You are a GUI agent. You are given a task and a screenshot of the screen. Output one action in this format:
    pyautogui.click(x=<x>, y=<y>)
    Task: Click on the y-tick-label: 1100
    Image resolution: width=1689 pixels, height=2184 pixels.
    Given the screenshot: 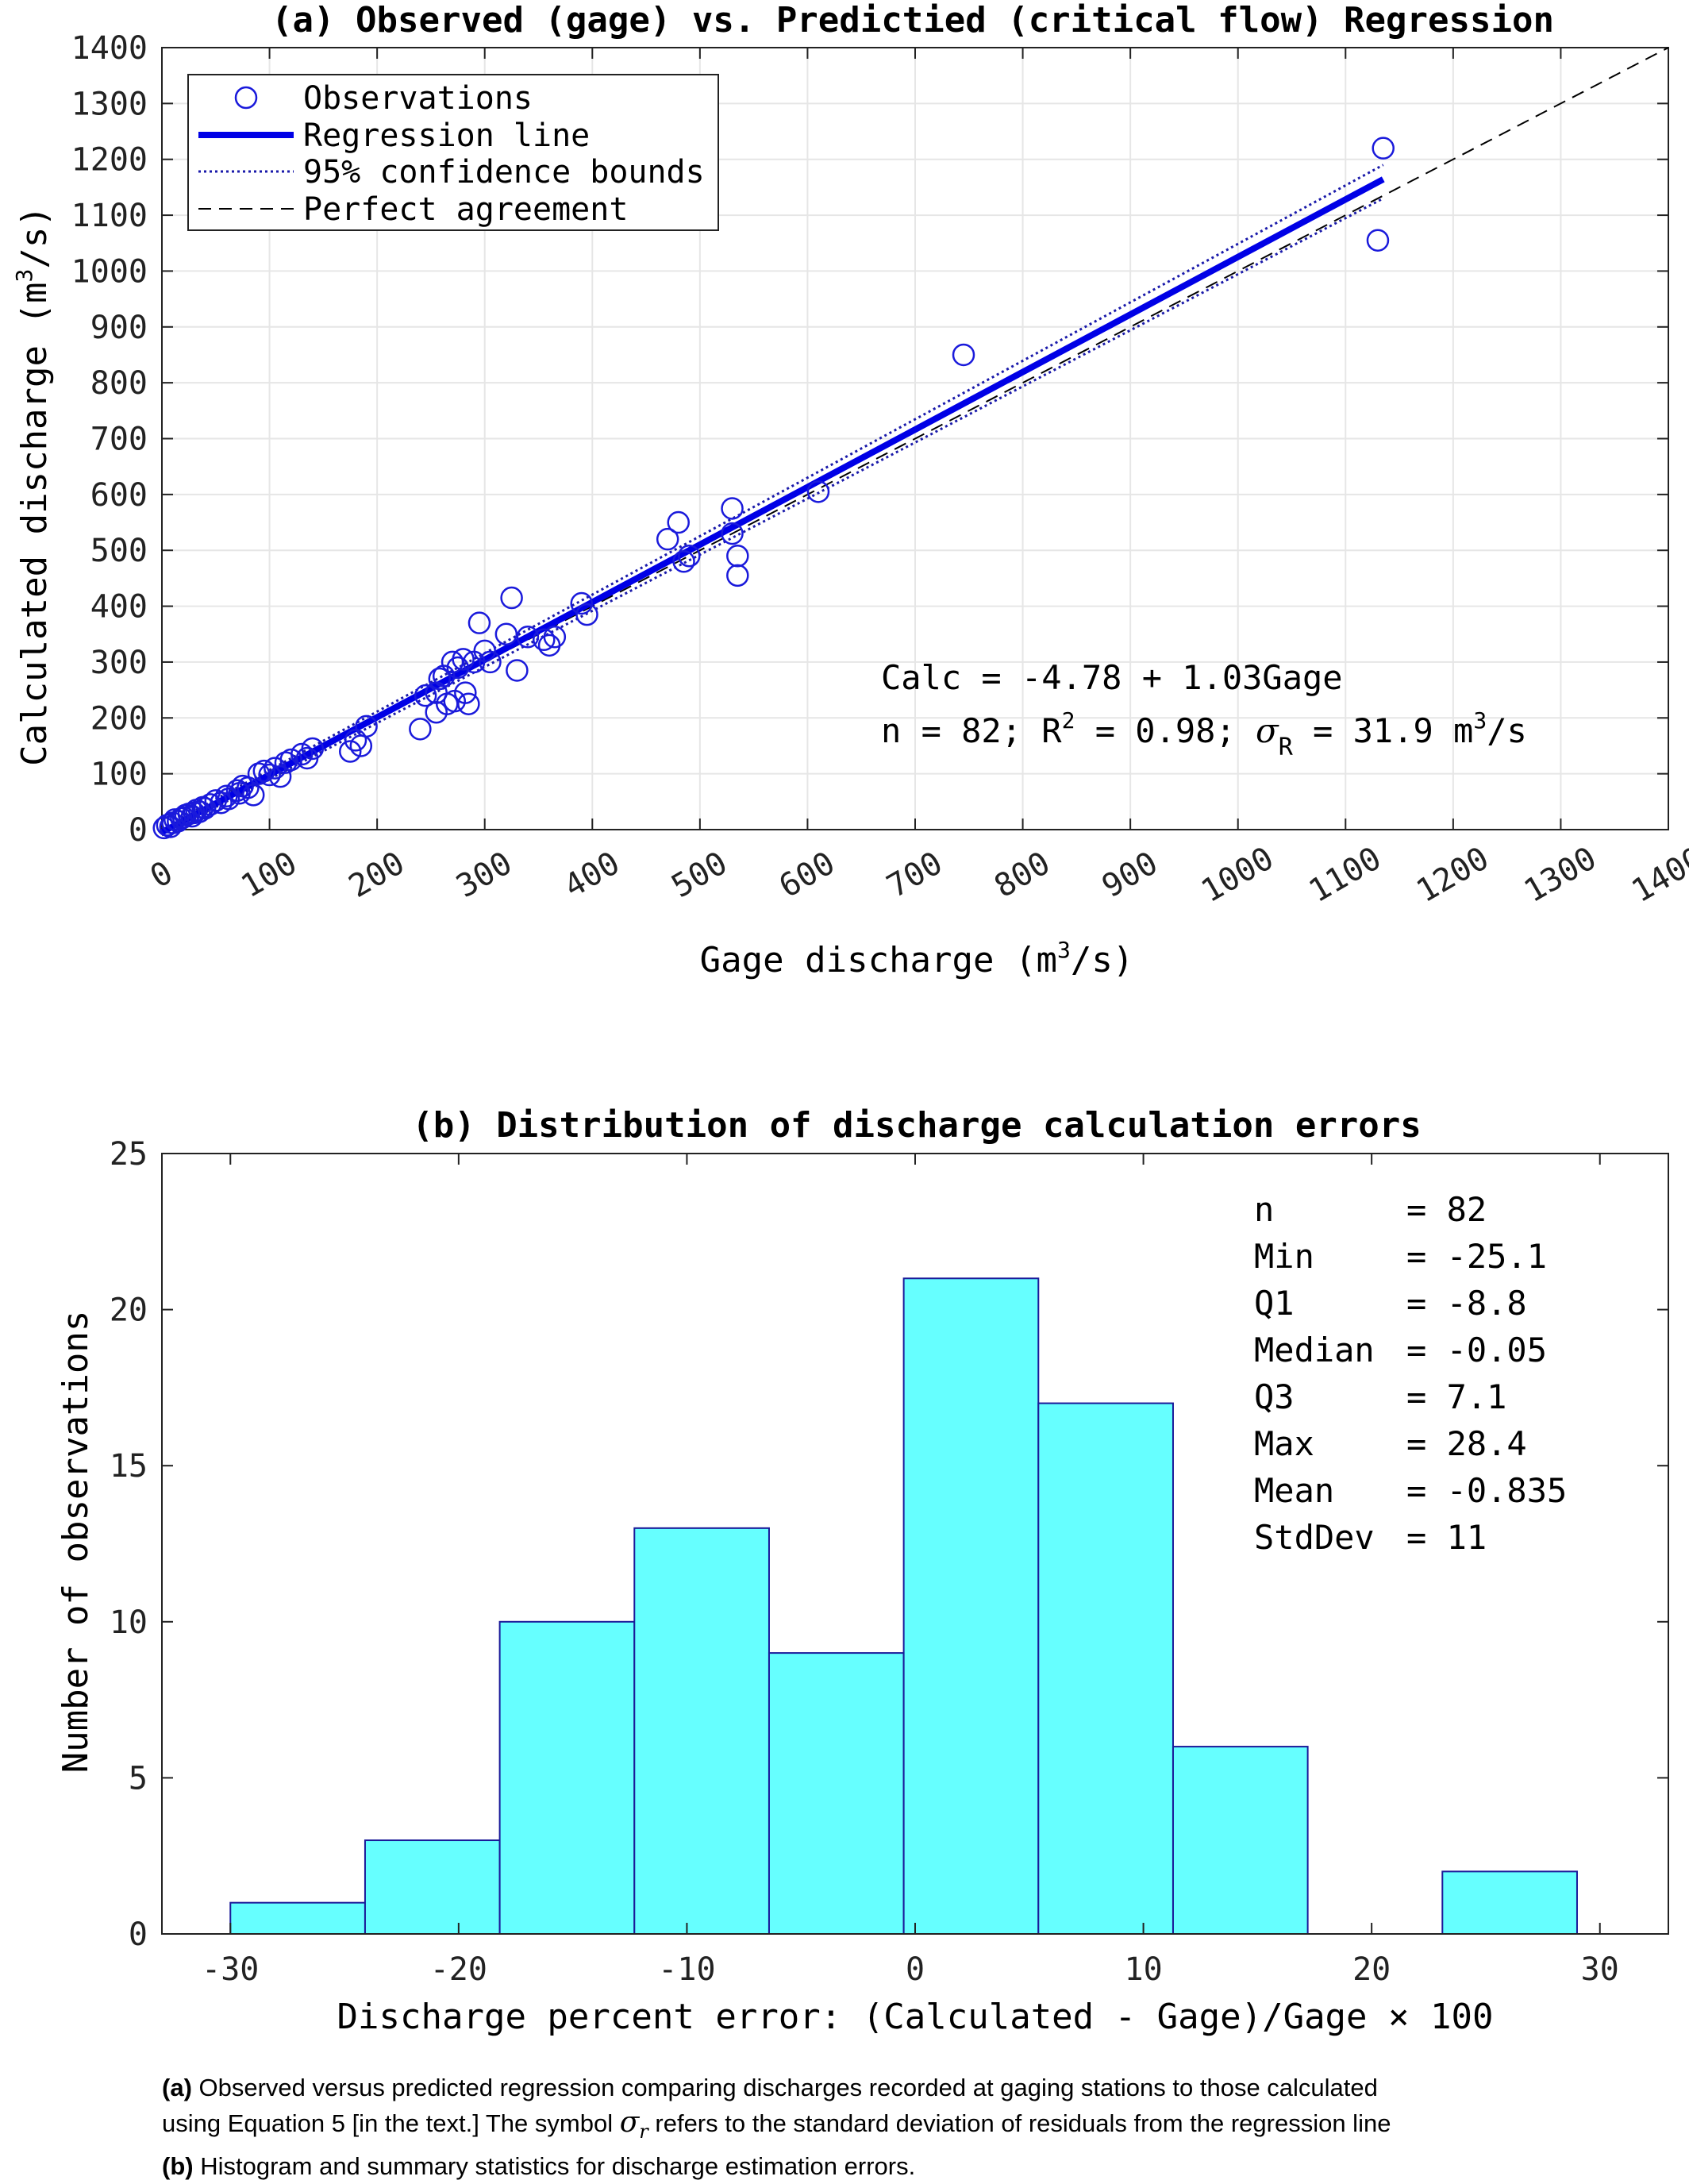 What is the action you would take?
    pyautogui.click(x=109, y=216)
    